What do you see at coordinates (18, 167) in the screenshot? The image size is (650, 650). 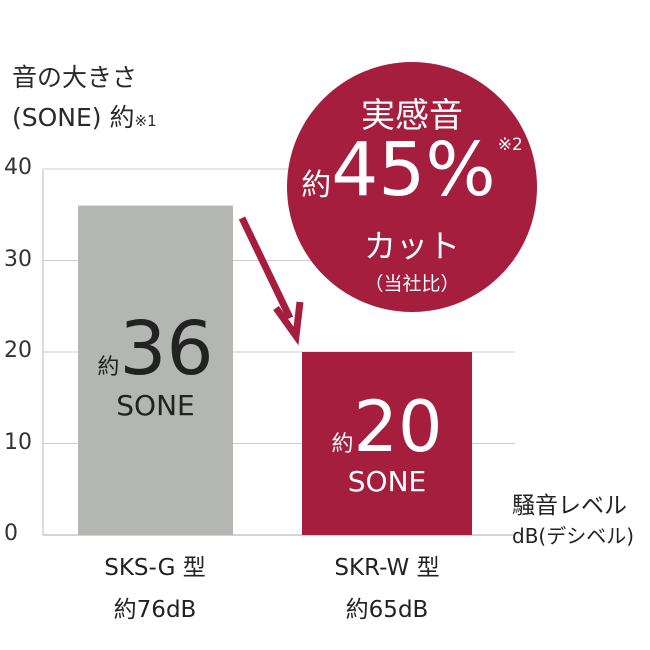 I see `y-tick-label: 40` at bounding box center [18, 167].